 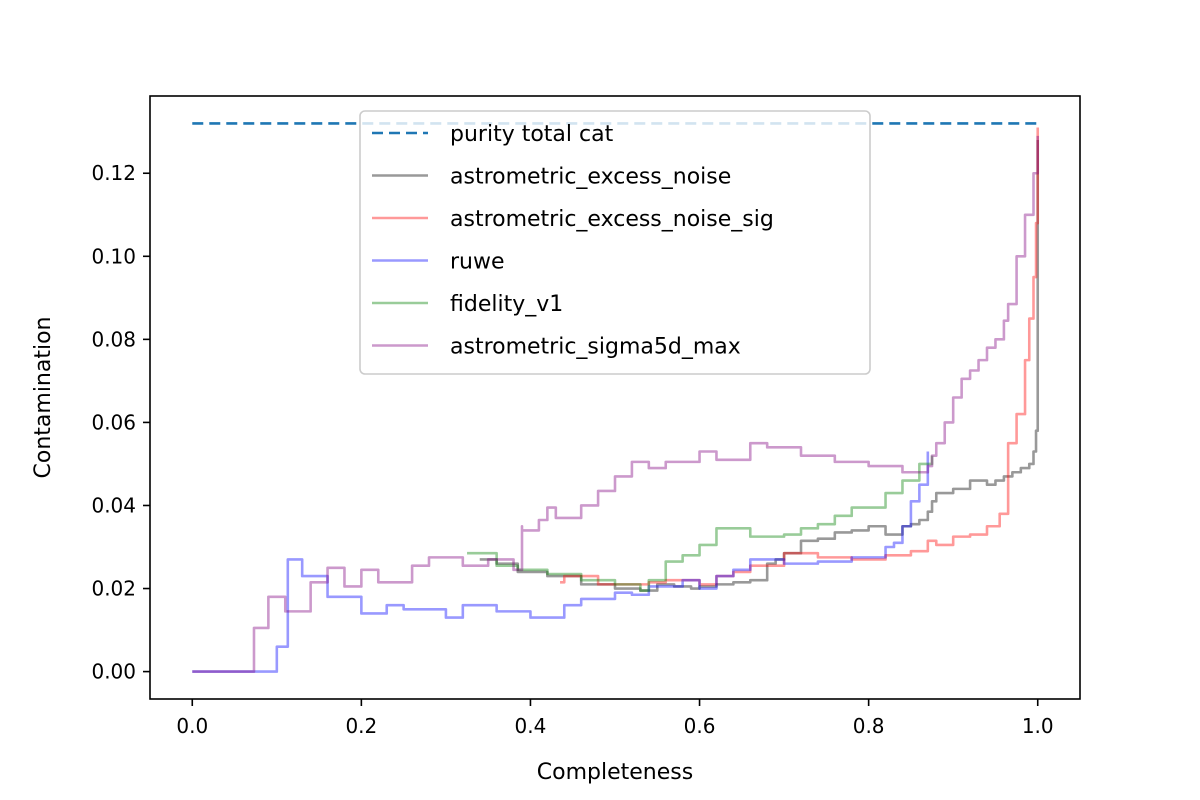 I want to click on y-tick-label: 0.08, so click(x=113, y=339).